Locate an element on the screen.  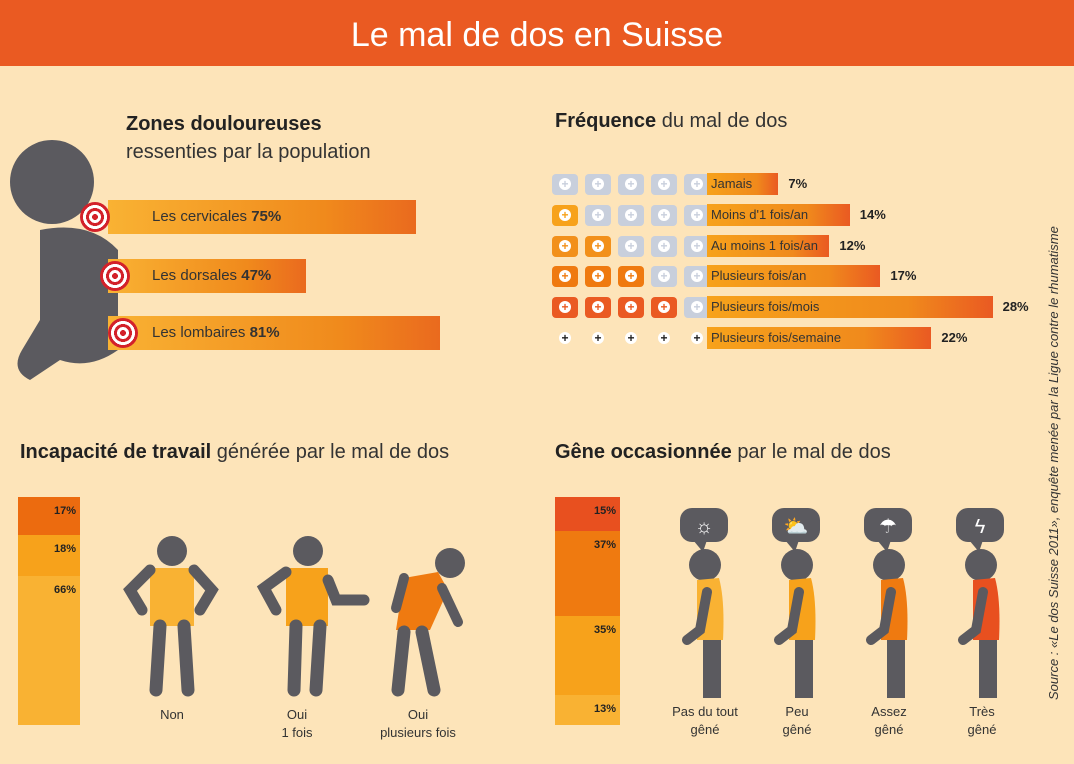
figure-caption: Oui 1 fois is located at coordinates (297, 724).